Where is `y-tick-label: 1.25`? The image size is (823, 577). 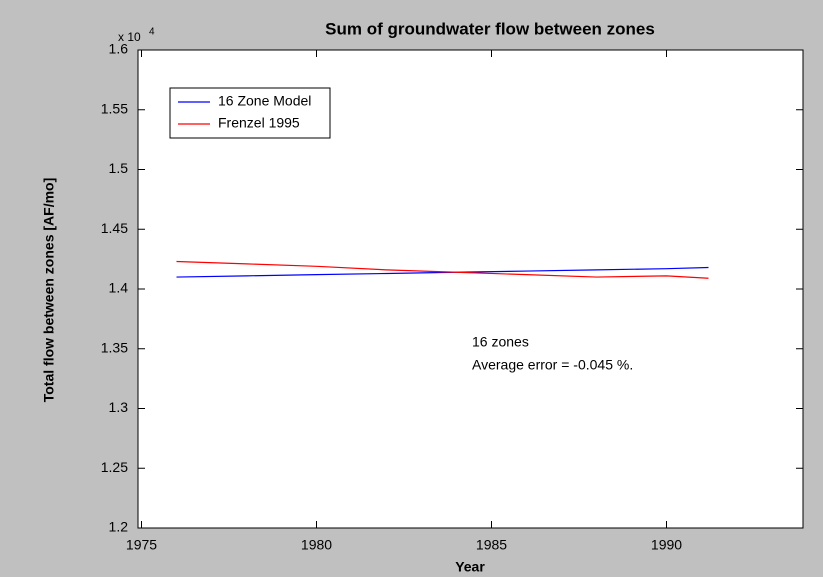 y-tick-label: 1.25 is located at coordinates (114, 467).